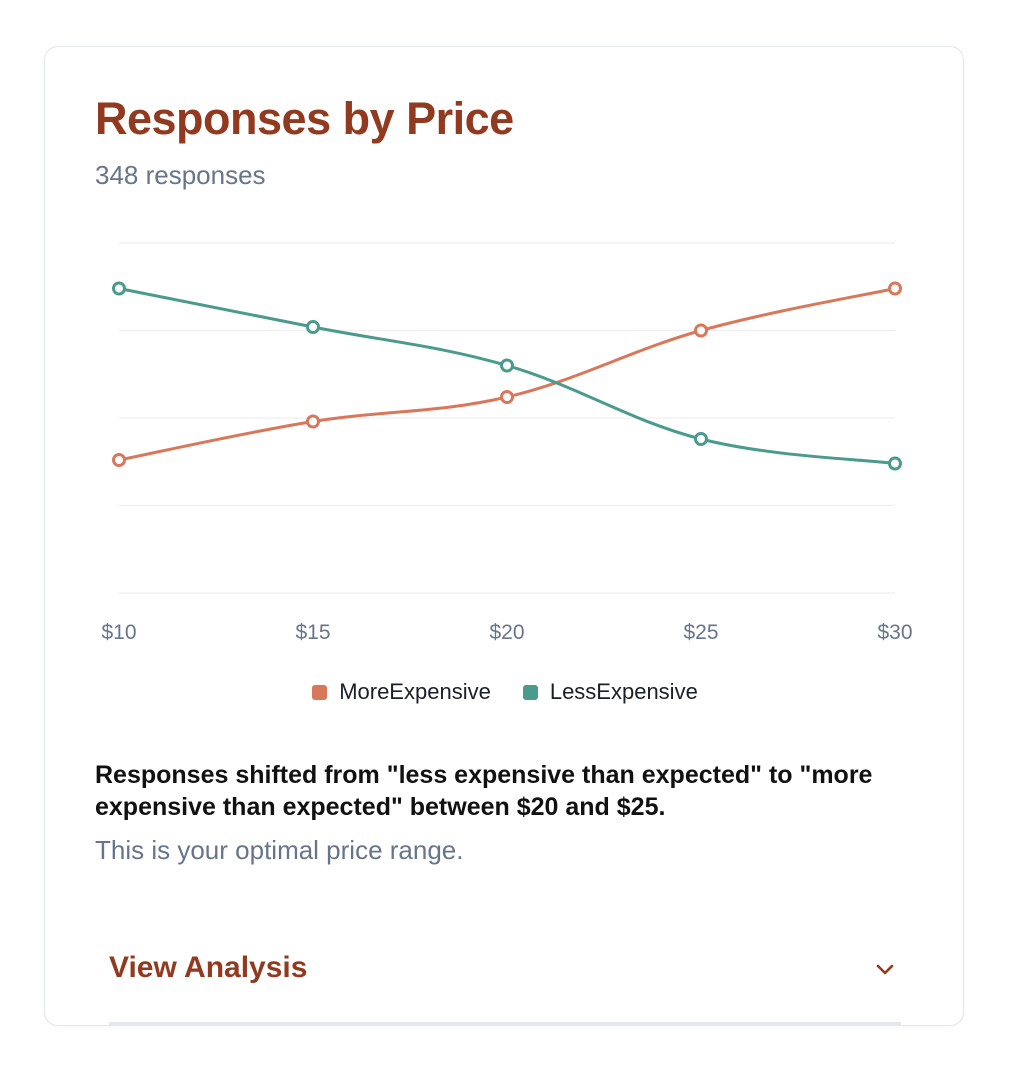 The height and width of the screenshot is (1076, 1012). Describe the element at coordinates (312, 632) in the screenshot. I see `x-tick-label: $15` at that location.